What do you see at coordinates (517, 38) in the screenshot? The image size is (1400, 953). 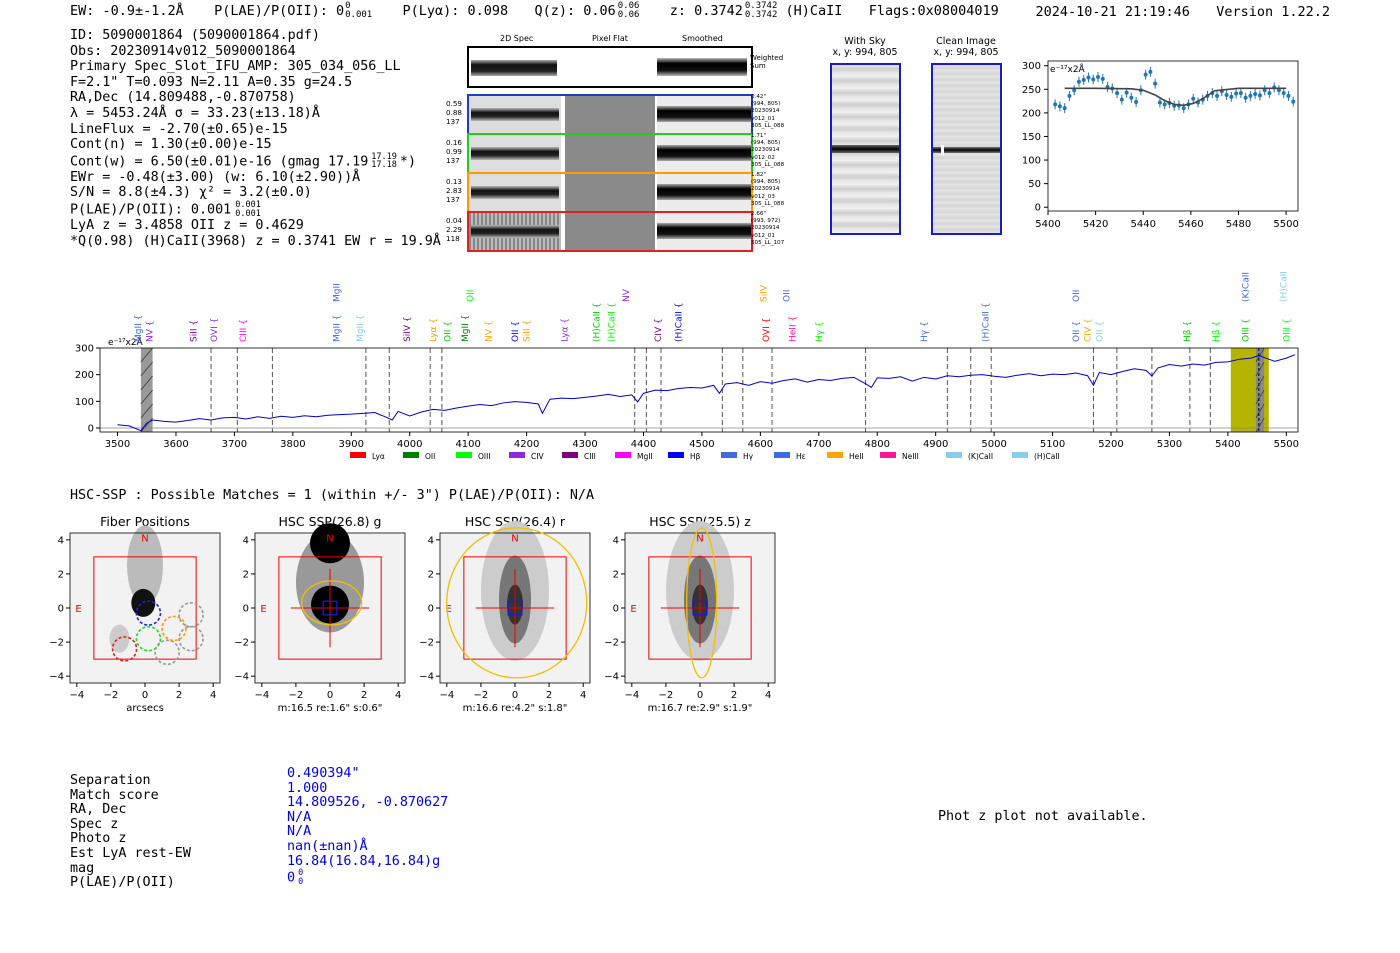 I see `stamp-header-2d: 2D Spec` at bounding box center [517, 38].